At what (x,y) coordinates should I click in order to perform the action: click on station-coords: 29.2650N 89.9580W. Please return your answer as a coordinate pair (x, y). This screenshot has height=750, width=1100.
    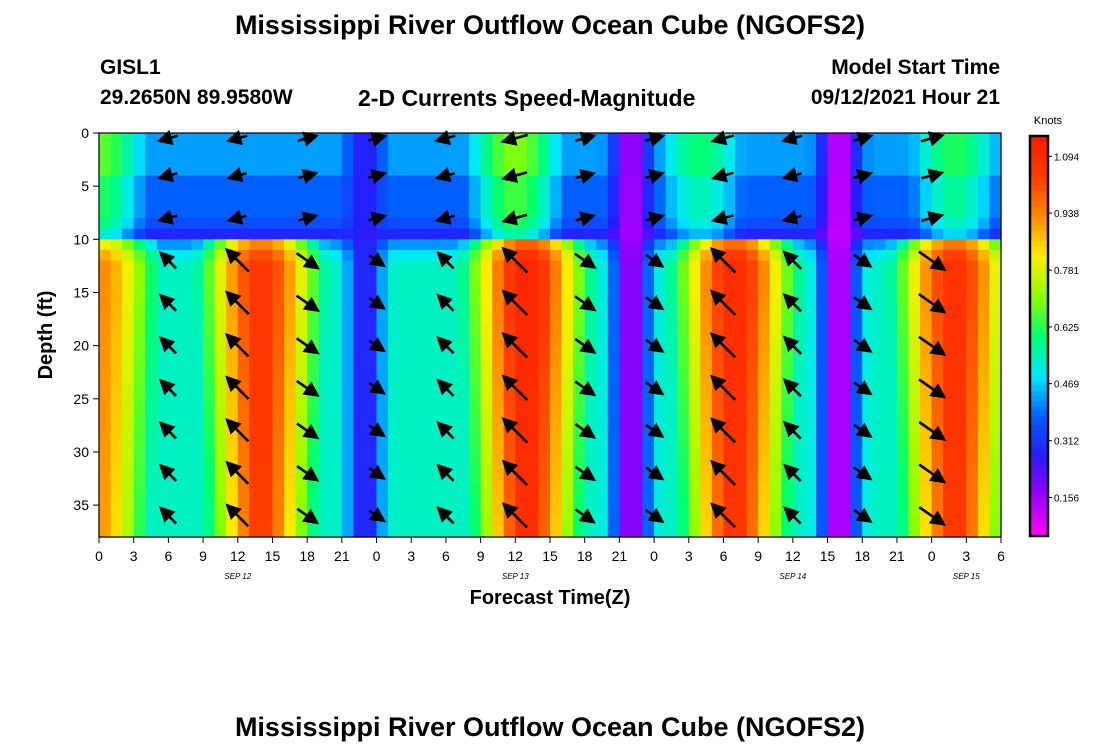
    Looking at the image, I should click on (196, 97).